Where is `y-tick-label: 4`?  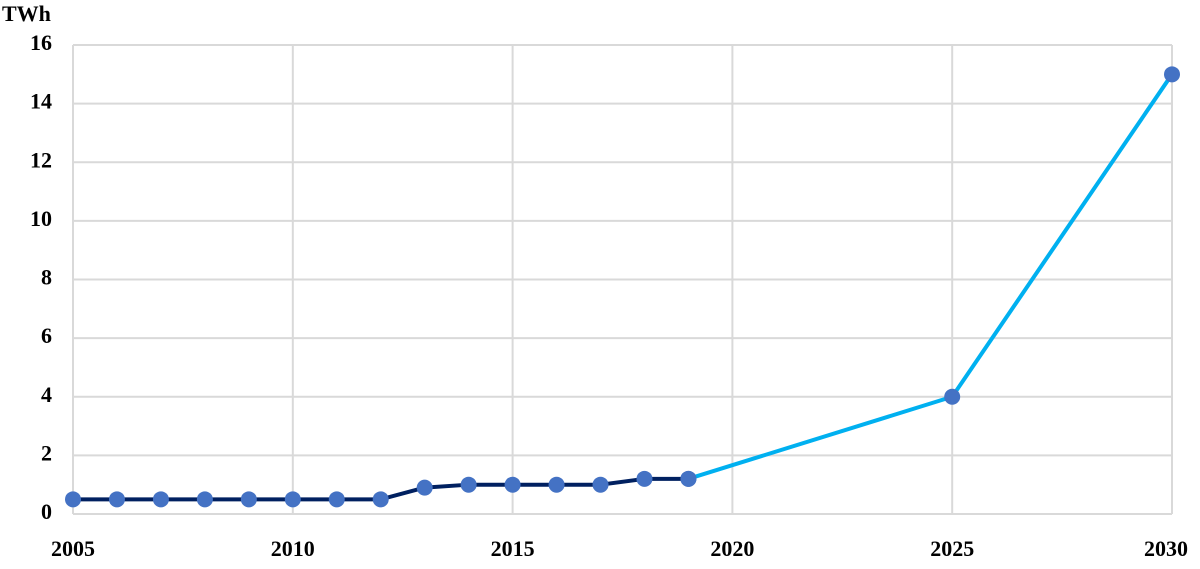 y-tick-label: 4 is located at coordinates (46, 394).